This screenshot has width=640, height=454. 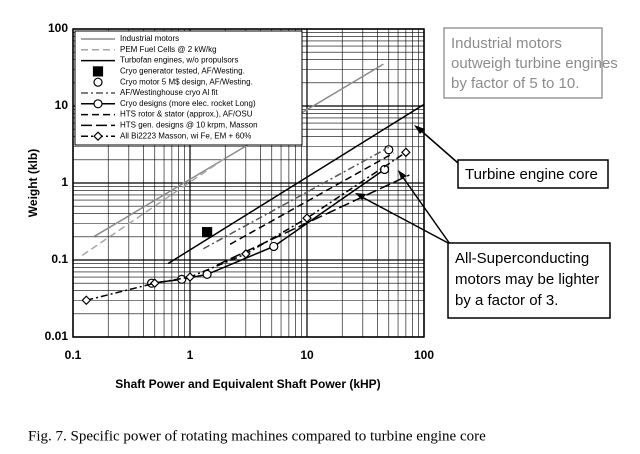 What do you see at coordinates (185, 135) in the screenshot?
I see `legend-label: All Bi2223 Masson, wi Fe, EM + 60%` at bounding box center [185, 135].